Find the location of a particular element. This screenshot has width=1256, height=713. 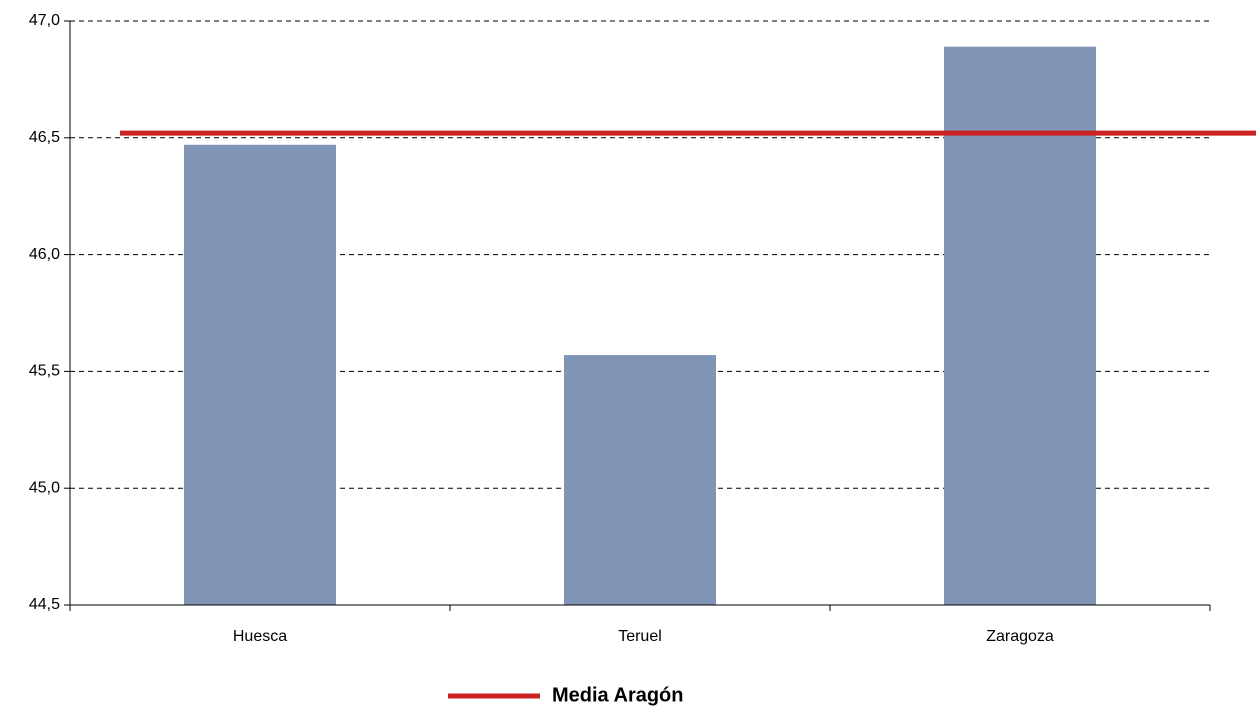

x-tick-label: Huesca is located at coordinates (260, 636).